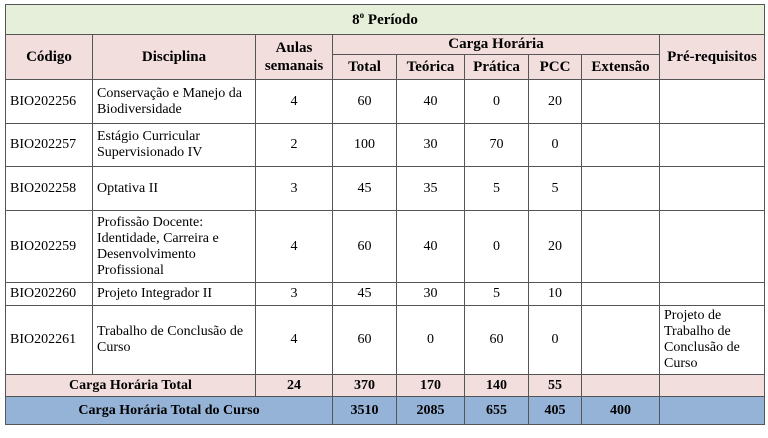 This screenshot has height=438, width=768. I want to click on cell-codigo: BIO202258, so click(49, 188).